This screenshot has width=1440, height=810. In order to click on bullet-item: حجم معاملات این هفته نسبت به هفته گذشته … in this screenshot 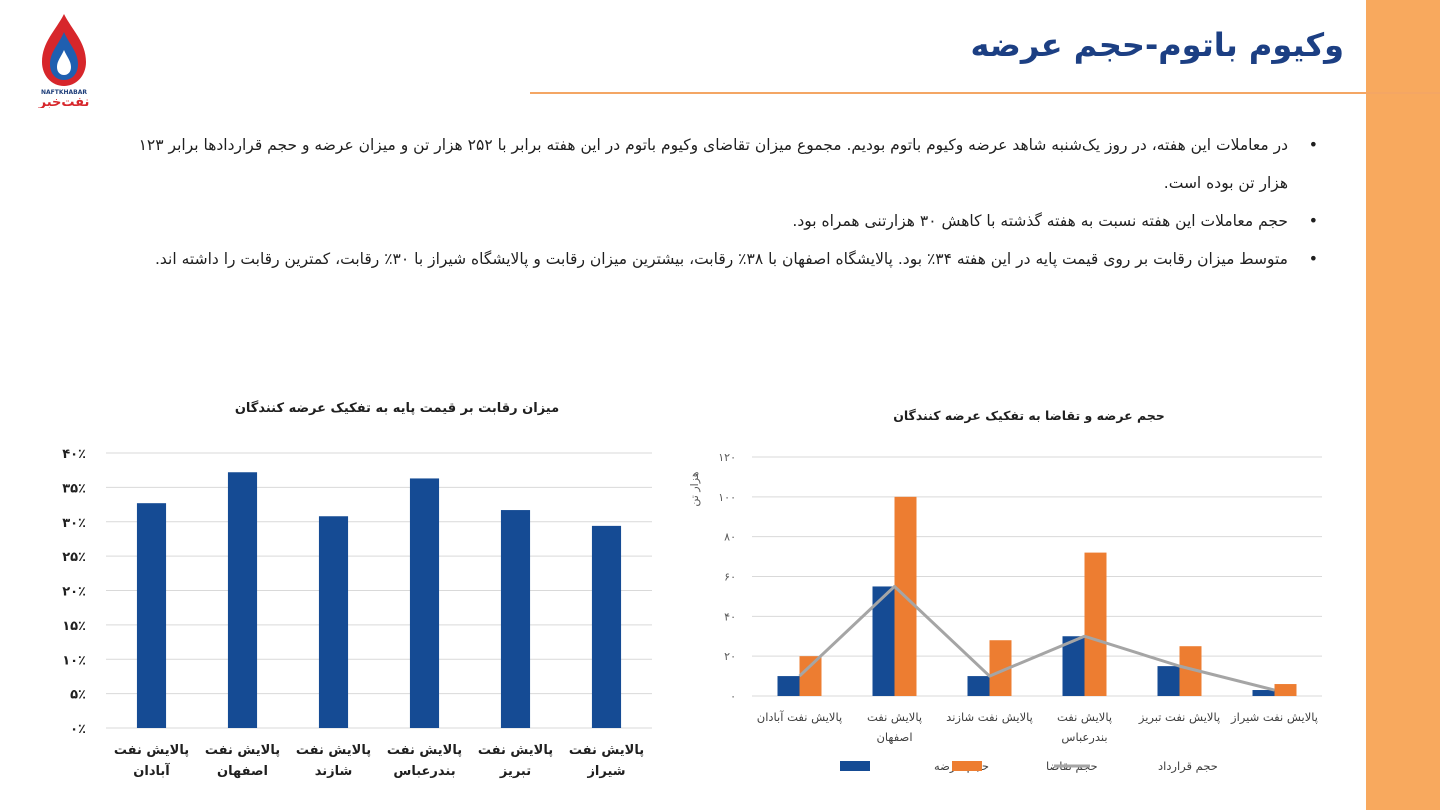, I will do `click(715, 221)`.